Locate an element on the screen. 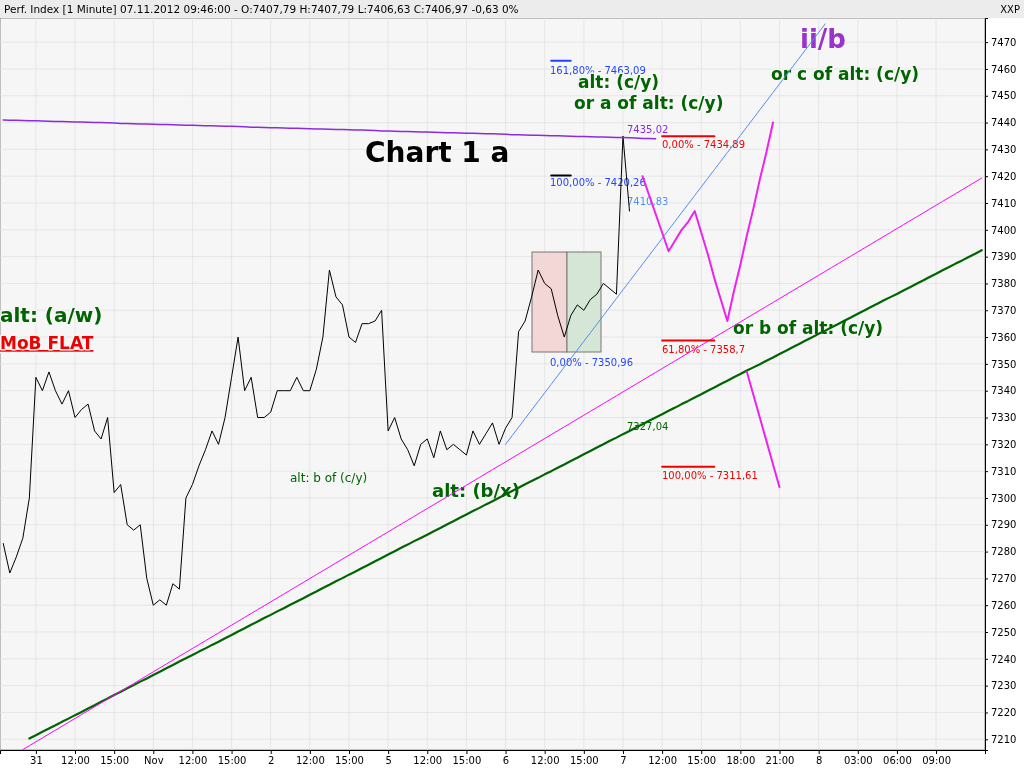  y-tick-label: 7250 is located at coordinates (1004, 632).